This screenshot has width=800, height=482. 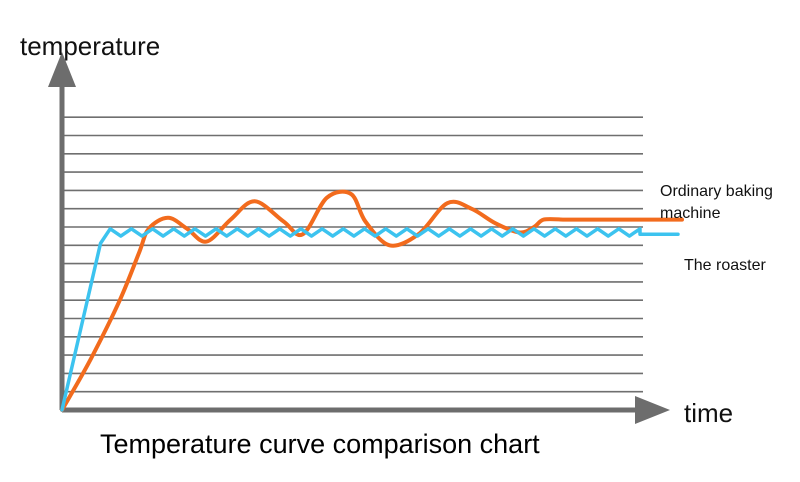 What do you see at coordinates (725, 265) in the screenshot?
I see `legend-label-the-roaster: The roaster` at bounding box center [725, 265].